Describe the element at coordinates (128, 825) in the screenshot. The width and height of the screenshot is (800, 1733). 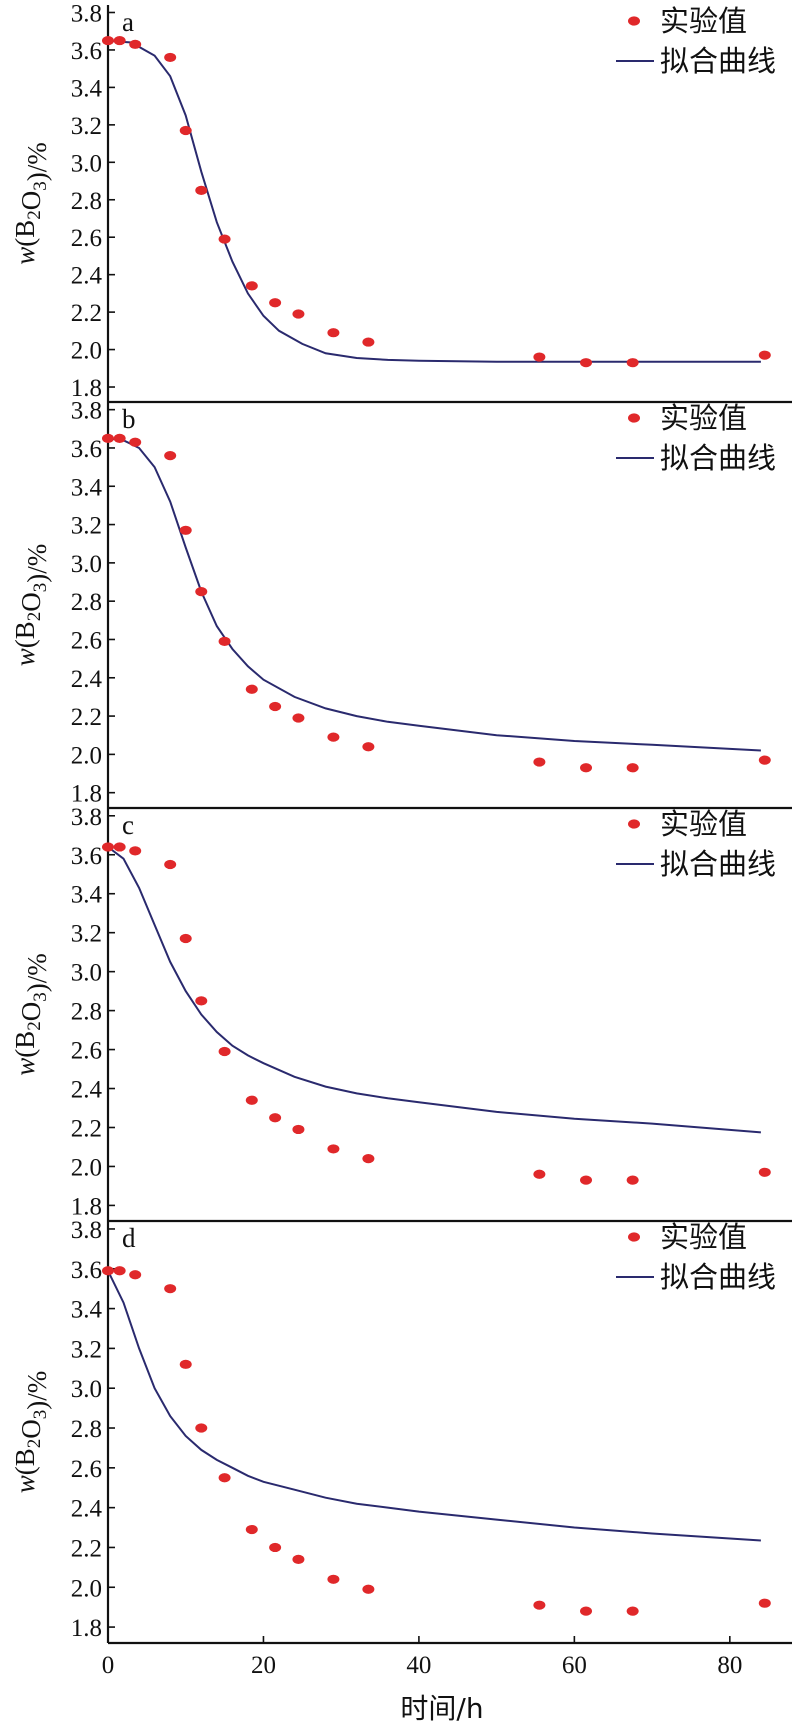
I see `panel-letter: c` at that location.